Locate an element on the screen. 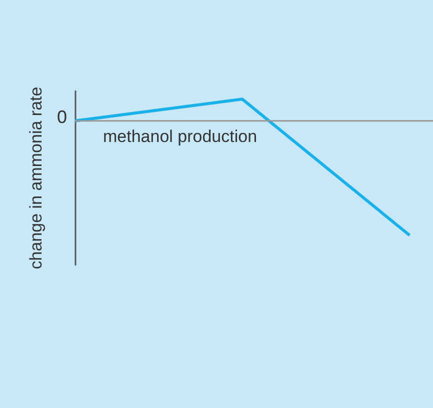 This screenshot has width=433, height=408. y-axis-title: change in ammonia rate is located at coordinates (36, 178).